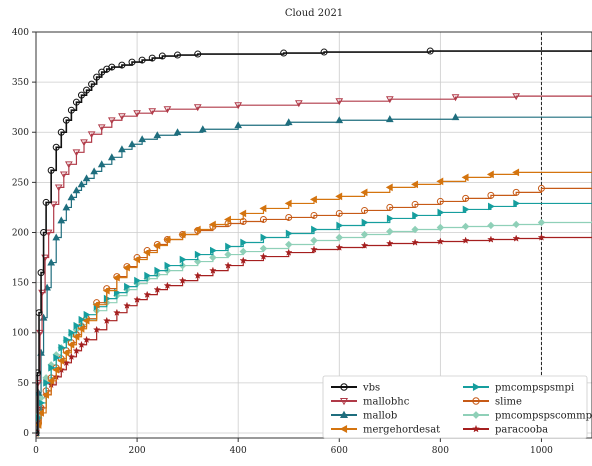 This screenshot has width=592, height=466. What do you see at coordinates (386, 402) in the screenshot?
I see `legend-label: mallobhc` at bounding box center [386, 402].